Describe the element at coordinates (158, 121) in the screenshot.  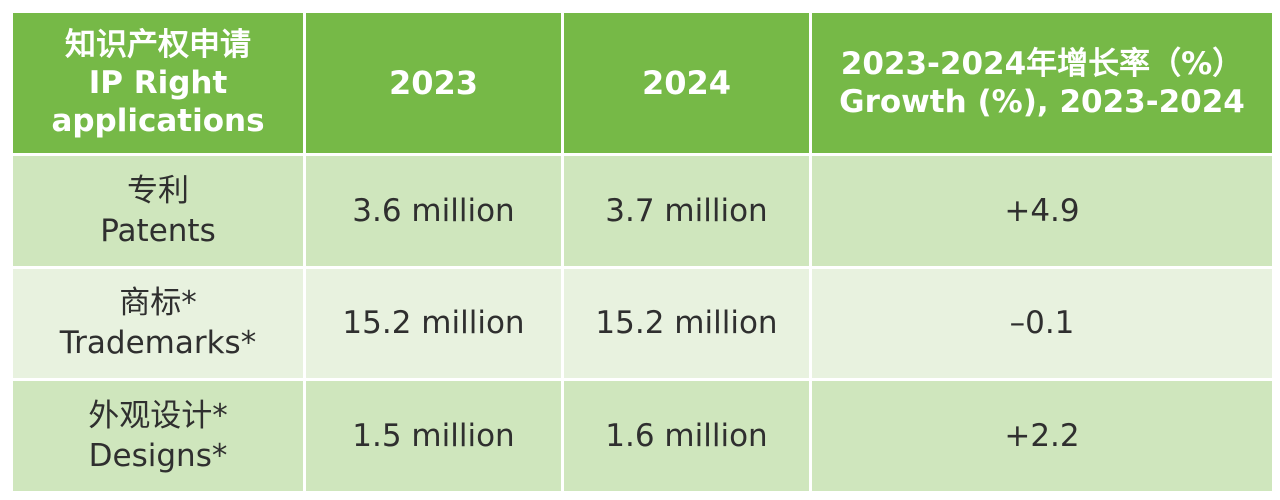
I see `header-label-en-line2: applications` at that location.